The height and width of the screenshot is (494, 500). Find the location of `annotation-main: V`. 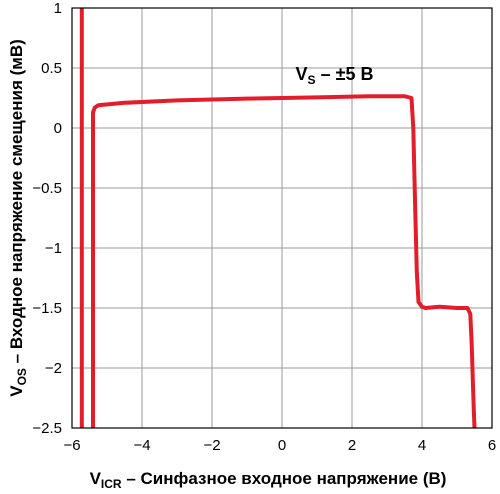

annotation-main: V is located at coordinates (302, 74).